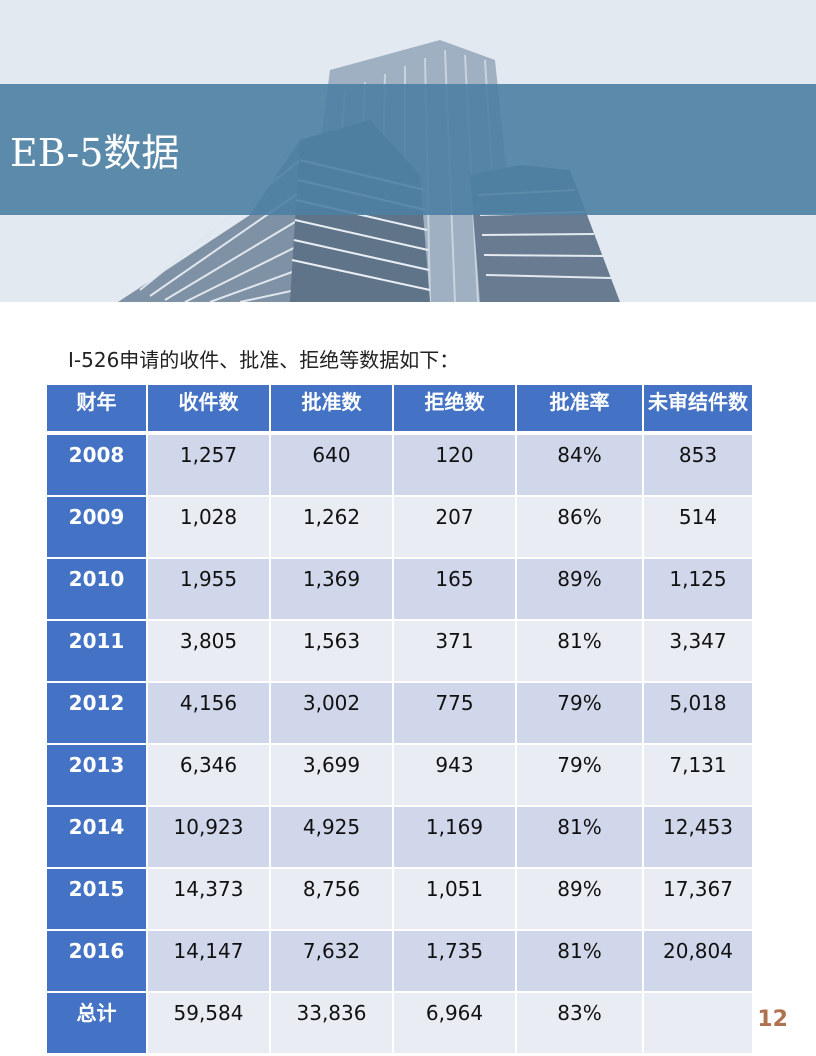 This screenshot has width=816, height=1056. What do you see at coordinates (96, 527) in the screenshot?
I see `year-cell: 2009` at bounding box center [96, 527].